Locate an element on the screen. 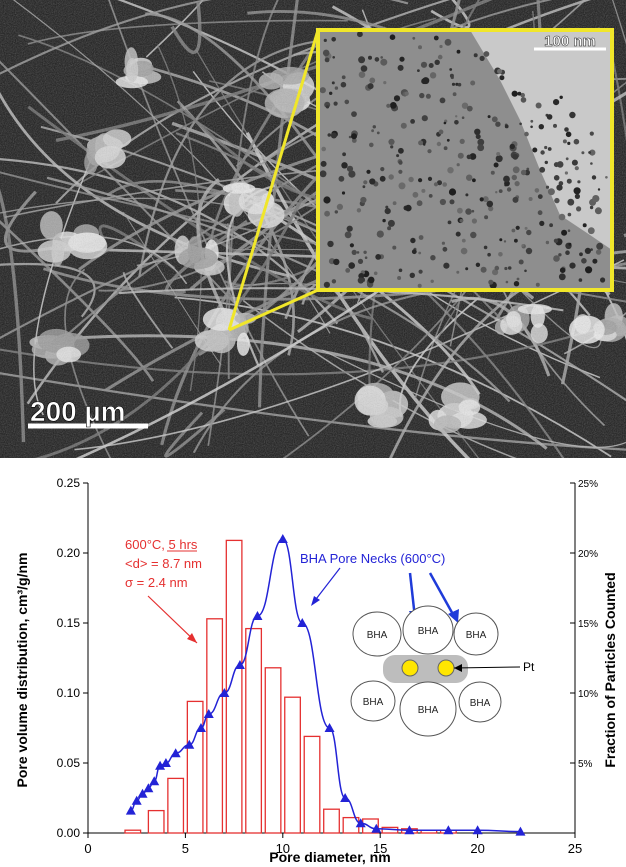 The image size is (626, 867). y-tick-label: 0.05 is located at coordinates (69, 763).